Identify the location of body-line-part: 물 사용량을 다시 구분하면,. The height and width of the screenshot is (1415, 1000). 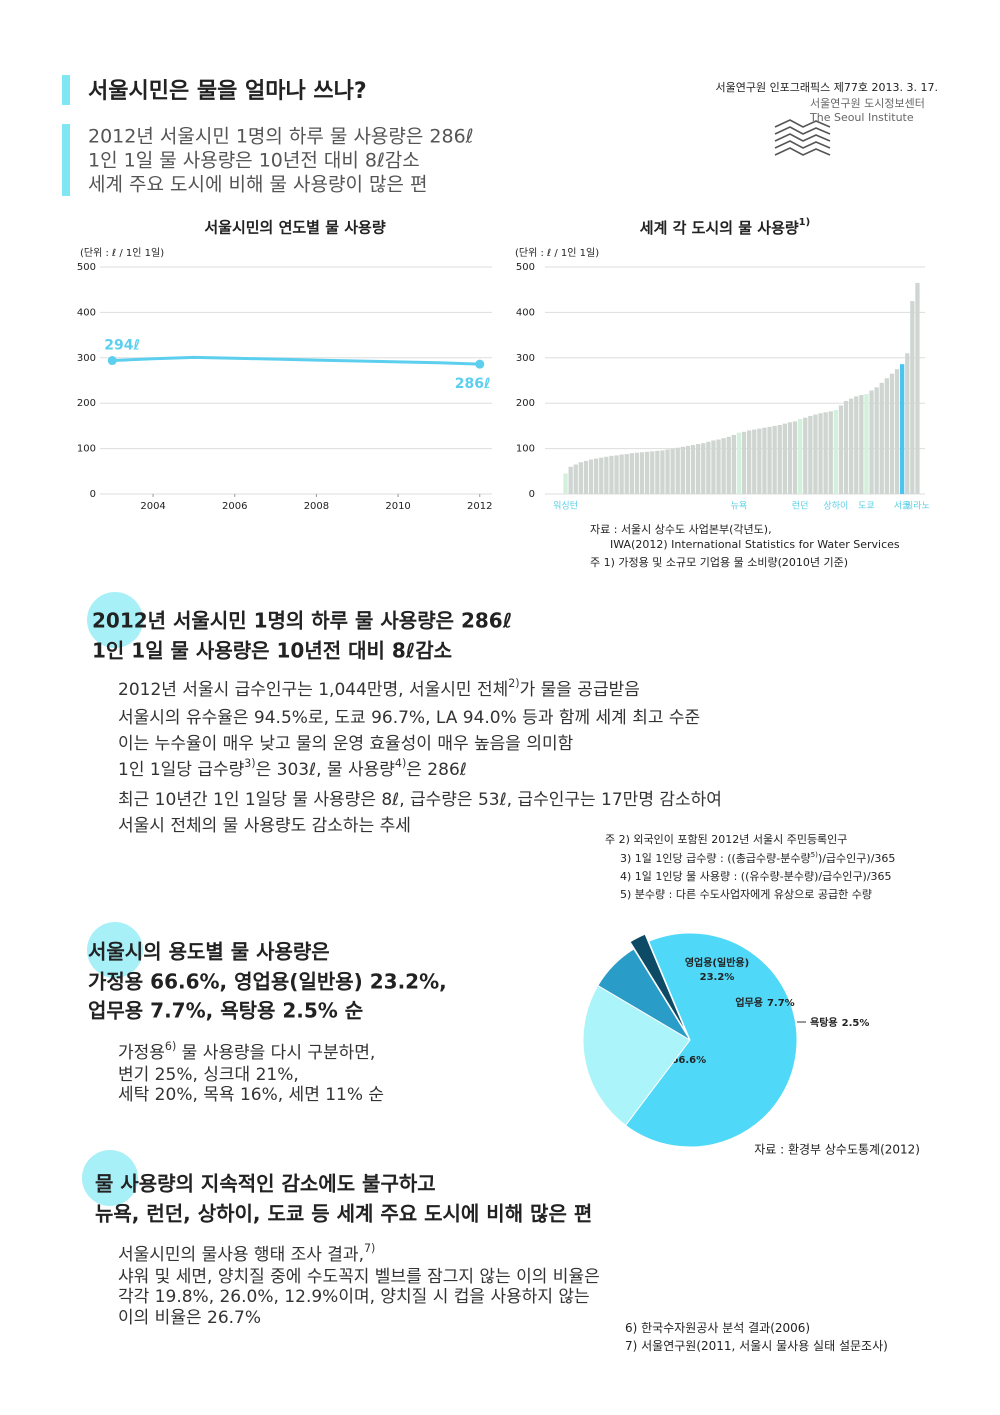
(275, 1053).